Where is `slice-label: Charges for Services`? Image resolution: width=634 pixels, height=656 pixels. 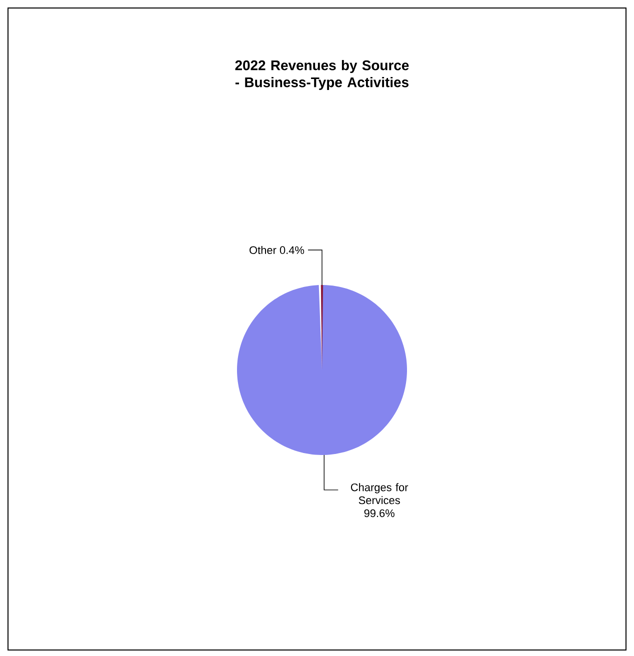 slice-label: Charges for Services is located at coordinates (379, 493).